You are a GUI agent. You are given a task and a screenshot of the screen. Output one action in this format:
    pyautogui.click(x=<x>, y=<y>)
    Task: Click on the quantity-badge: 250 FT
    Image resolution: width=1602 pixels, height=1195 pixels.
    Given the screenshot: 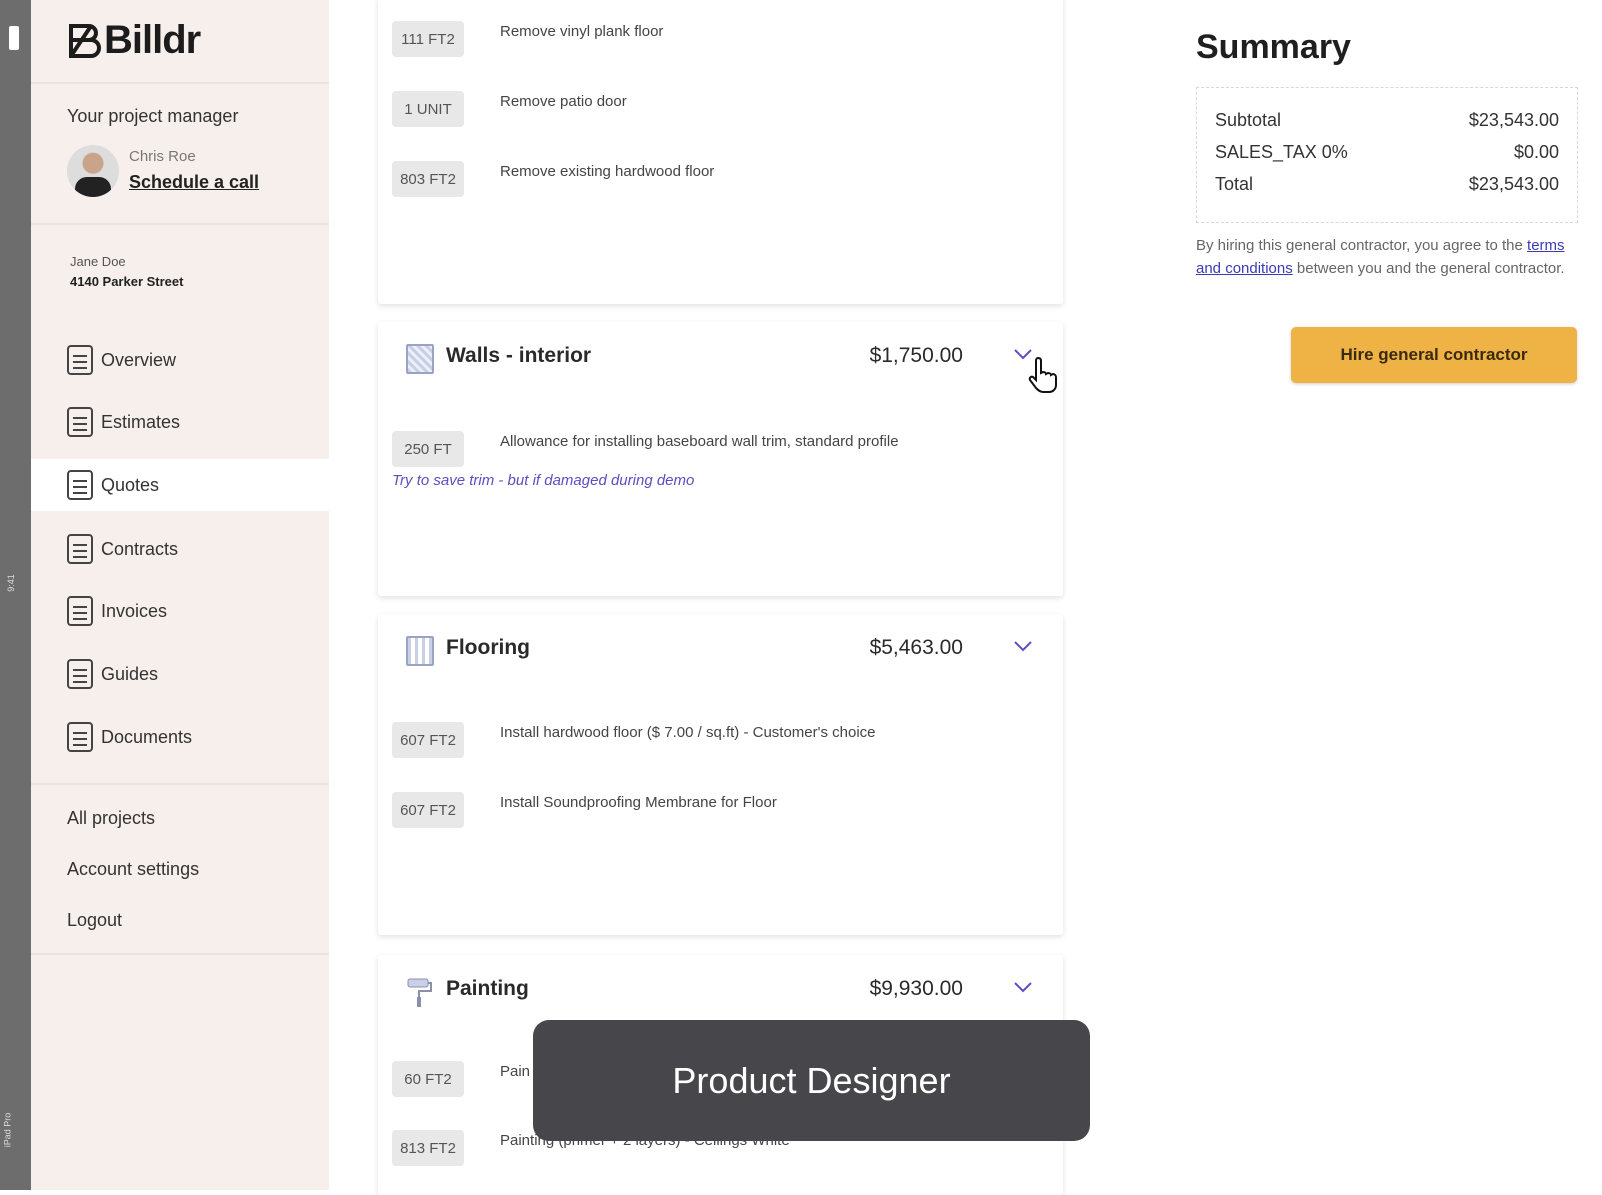 What is the action you would take?
    pyautogui.click(x=428, y=449)
    